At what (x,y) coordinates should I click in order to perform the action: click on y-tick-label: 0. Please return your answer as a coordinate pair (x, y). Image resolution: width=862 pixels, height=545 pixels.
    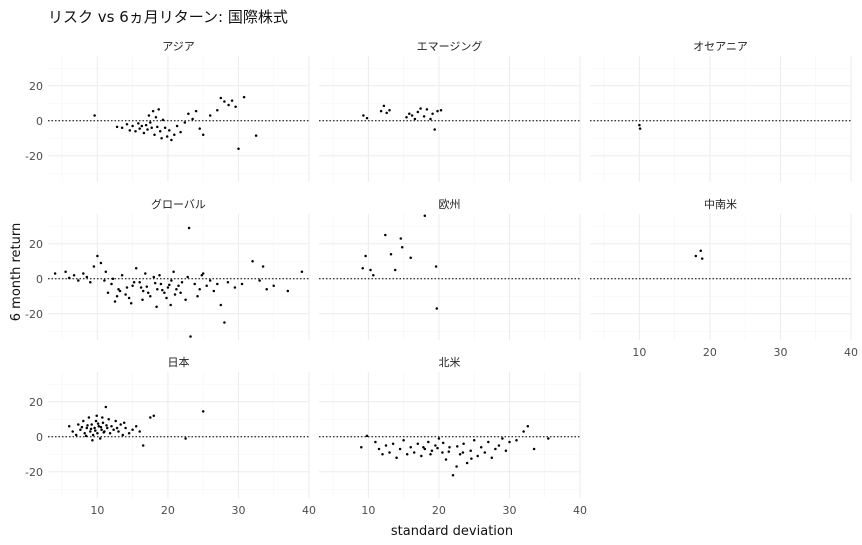
    Looking at the image, I should click on (39, 437).